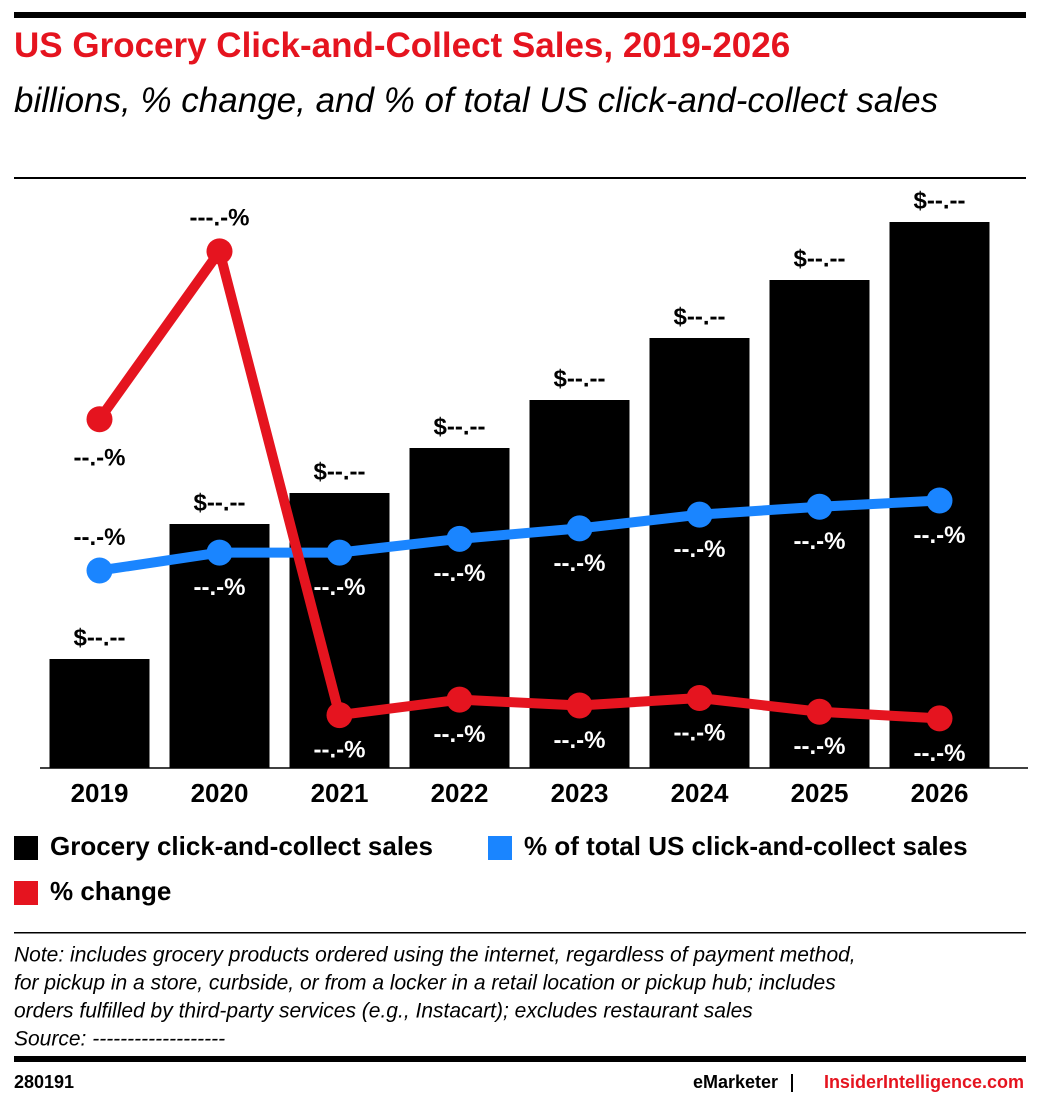  Describe the element at coordinates (460, 793) in the screenshot. I see `x-tick-label: 2022` at that location.